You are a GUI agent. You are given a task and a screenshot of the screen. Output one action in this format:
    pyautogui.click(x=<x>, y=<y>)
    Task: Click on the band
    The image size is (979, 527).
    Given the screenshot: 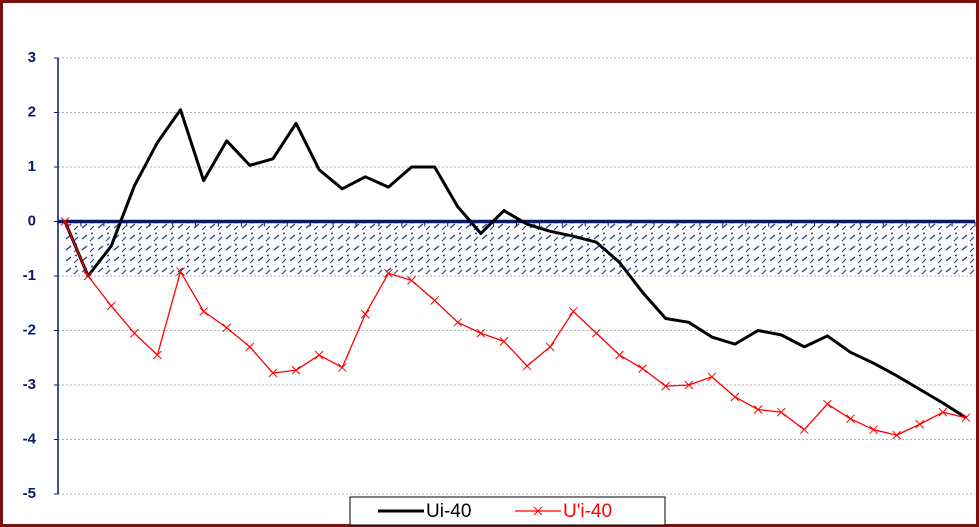 What is the action you would take?
    pyautogui.click(x=518, y=248)
    